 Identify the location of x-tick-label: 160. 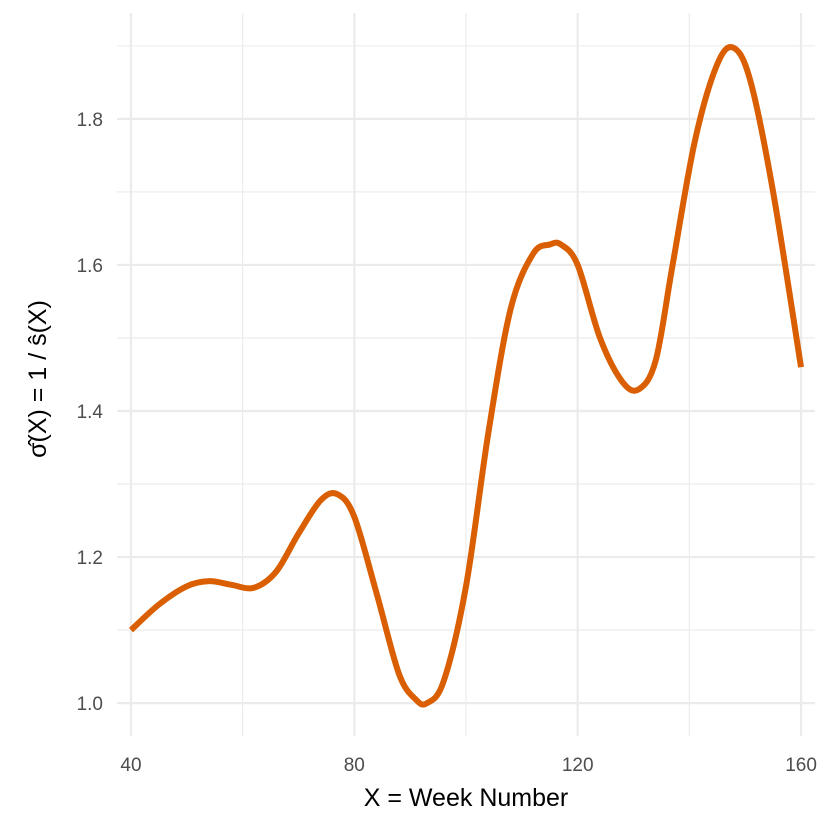
(801, 765).